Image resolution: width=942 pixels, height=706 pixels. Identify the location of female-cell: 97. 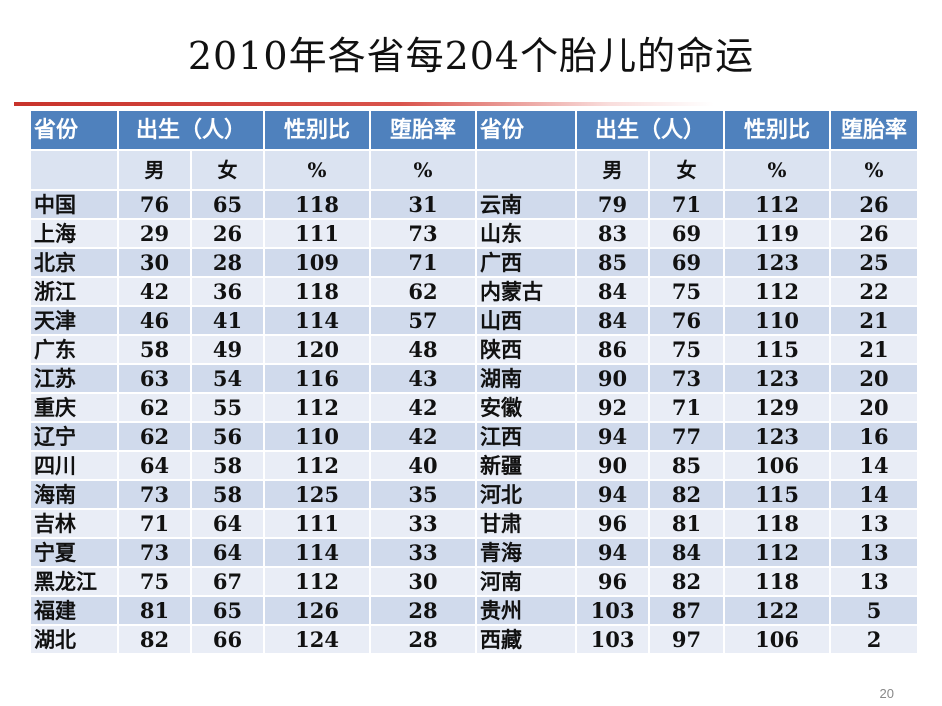
(687, 639).